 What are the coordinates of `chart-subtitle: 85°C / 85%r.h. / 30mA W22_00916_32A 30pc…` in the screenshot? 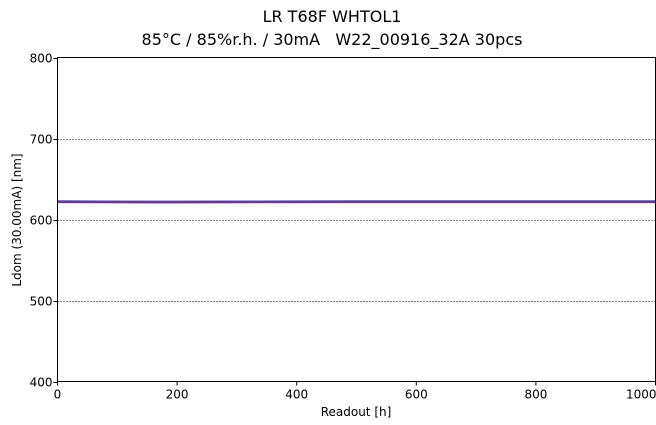 It's located at (332, 40).